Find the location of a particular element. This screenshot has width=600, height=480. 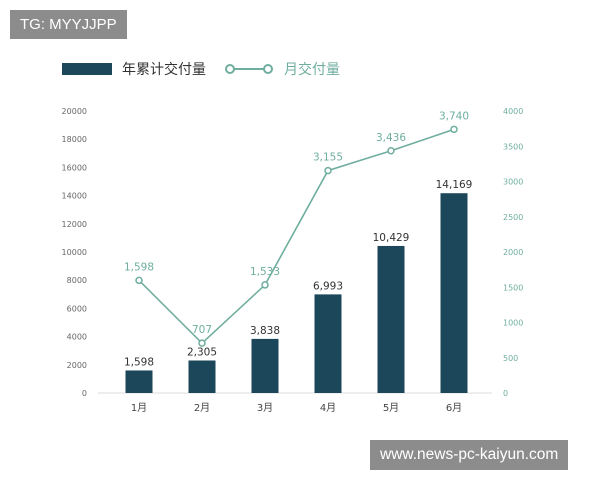

right-axis: 0 500 1000 1500 2000 2500 3000 3500 4000 is located at coordinates (513, 252).